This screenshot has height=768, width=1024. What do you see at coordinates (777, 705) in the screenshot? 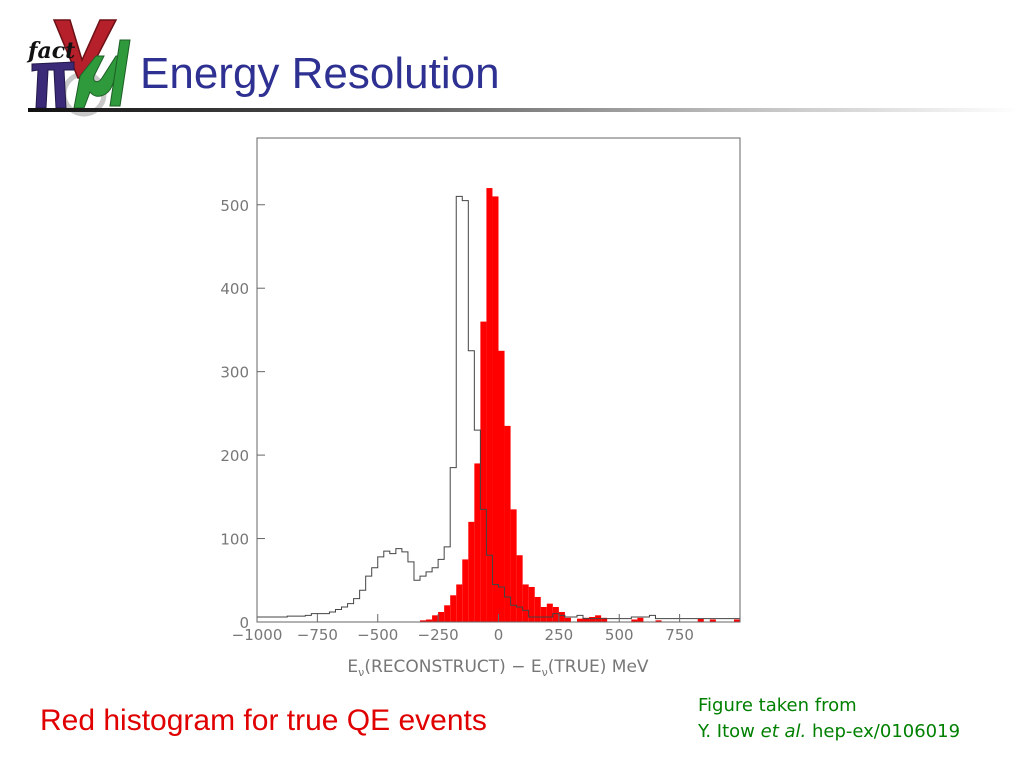
I see `credit-line-1: Figure taken from` at bounding box center [777, 705].